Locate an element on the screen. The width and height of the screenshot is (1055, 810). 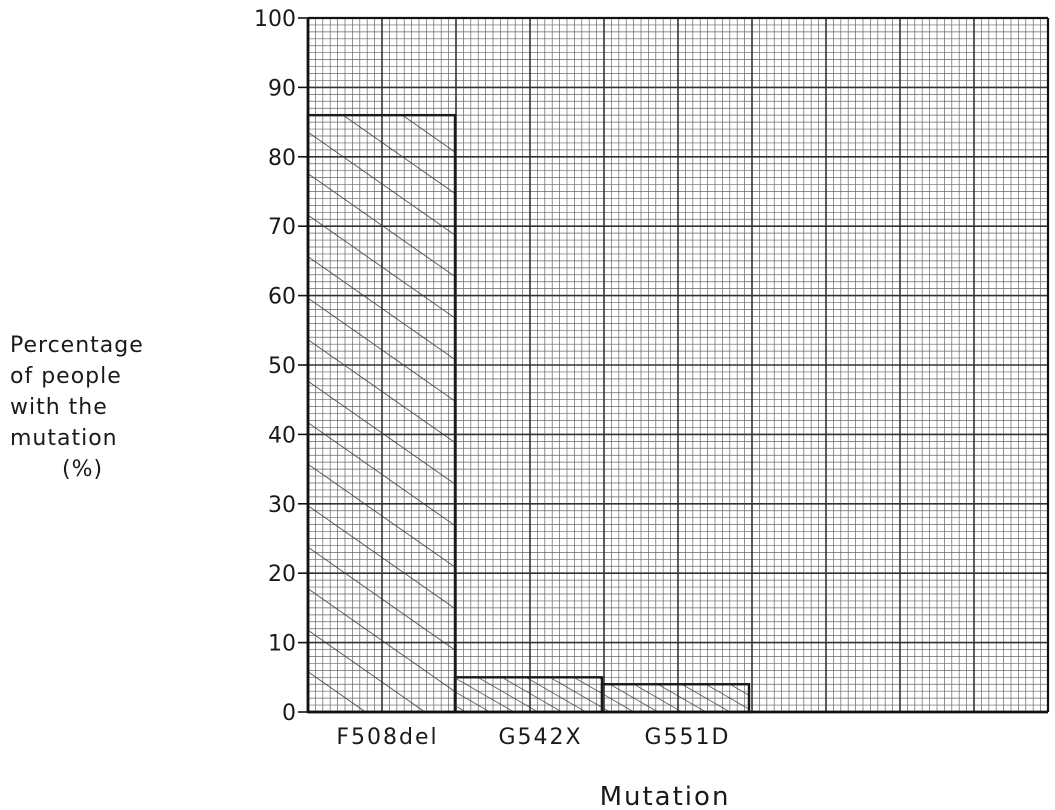
y-tick-label: 80 is located at coordinates (282, 158).